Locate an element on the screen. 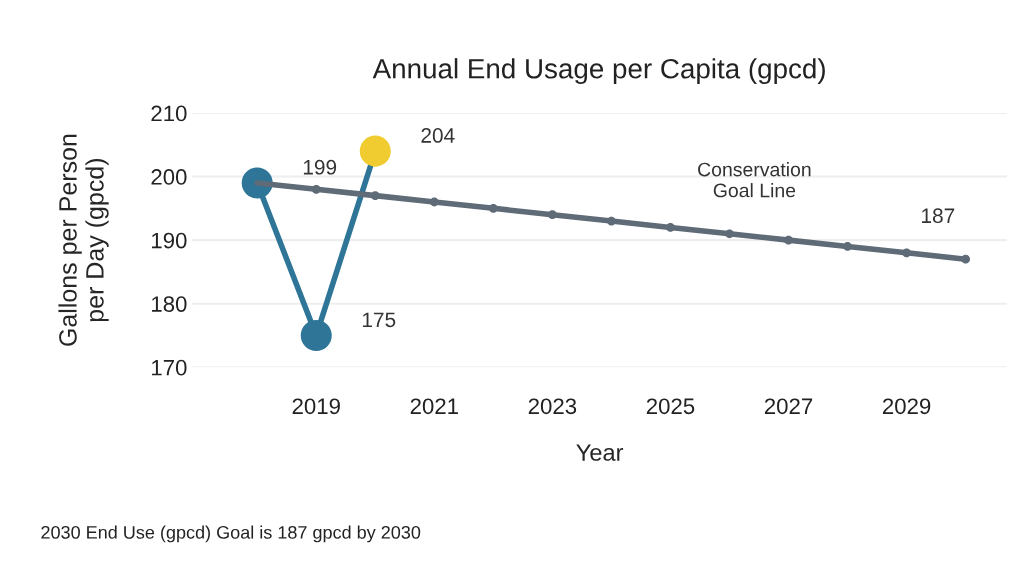  x-tick-label: 2027 is located at coordinates (788, 406).